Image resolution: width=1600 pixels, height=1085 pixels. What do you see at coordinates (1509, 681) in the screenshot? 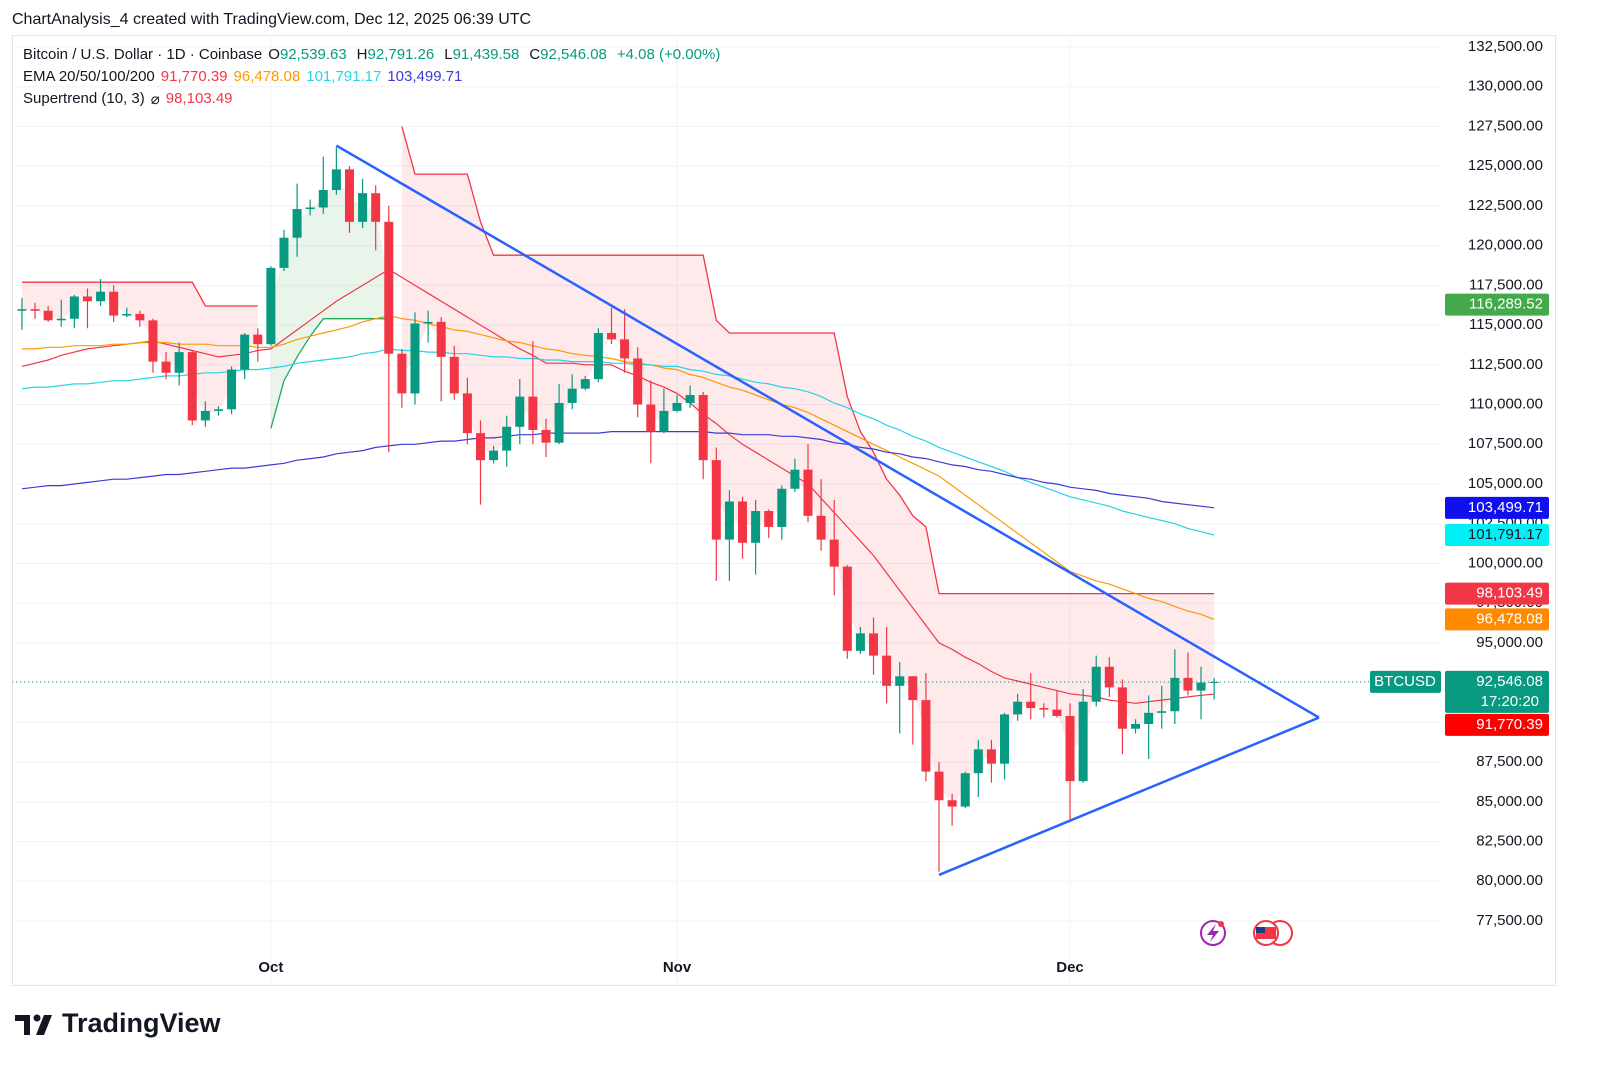
I see `price-tag-label: 92,546.08` at bounding box center [1509, 681].